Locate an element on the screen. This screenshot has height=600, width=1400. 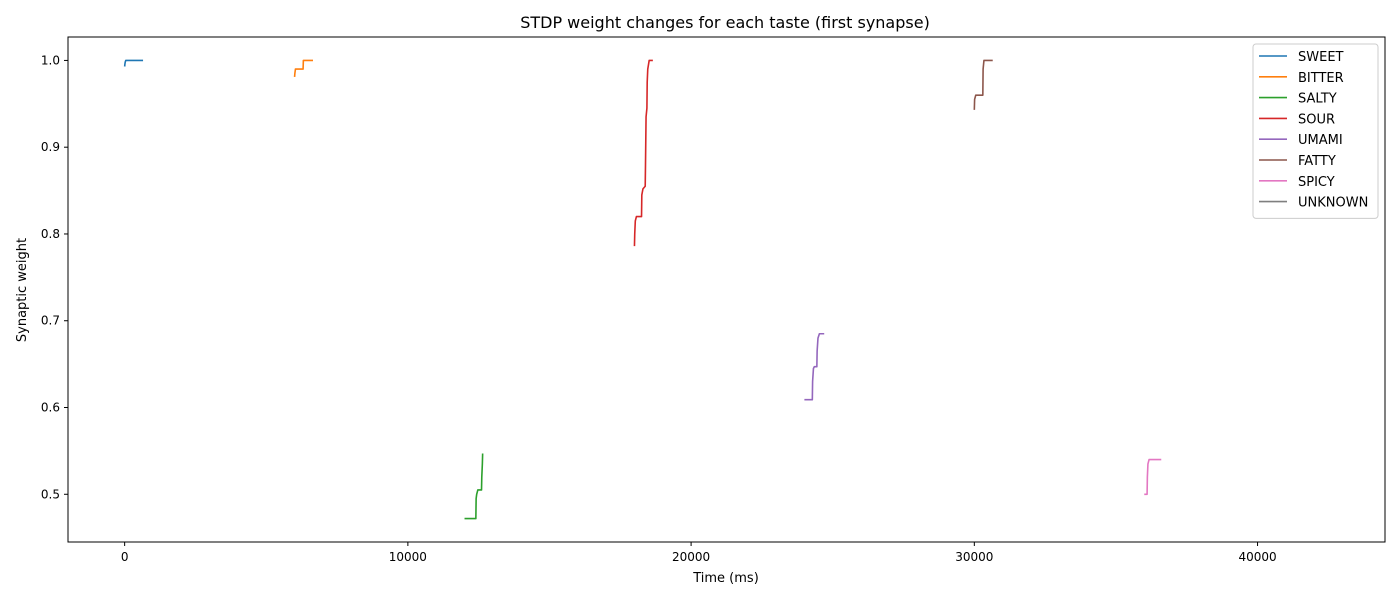
series-line-spicy is located at coordinates (1153, 477).